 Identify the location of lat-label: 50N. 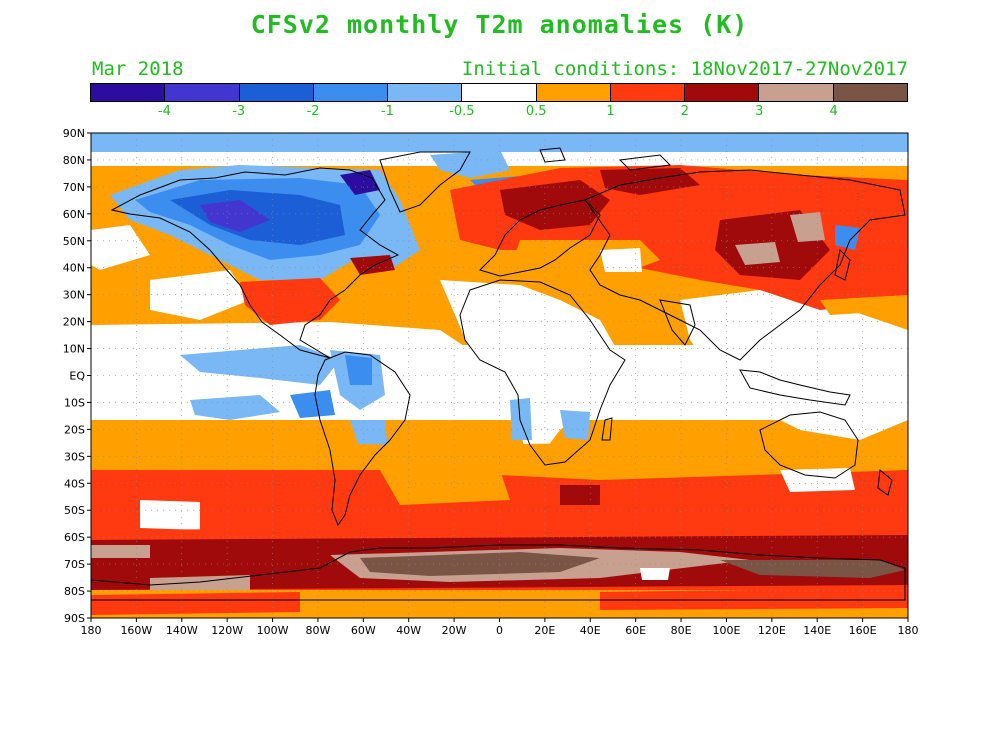
(74, 241).